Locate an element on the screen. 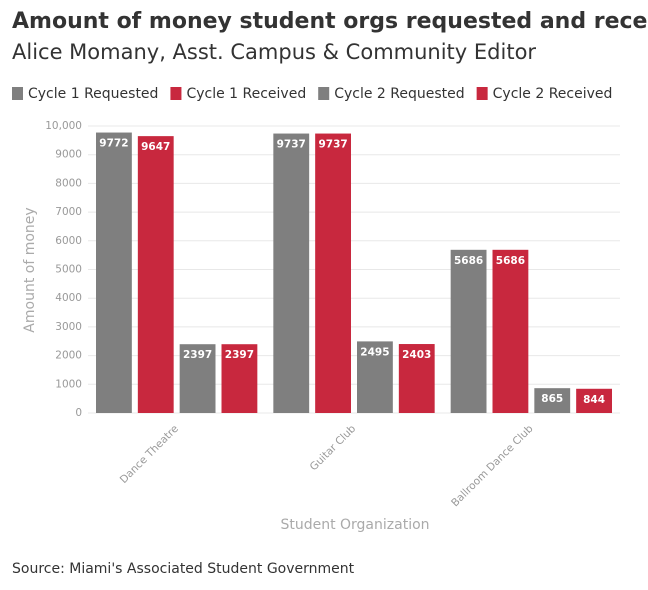  x-tick-label: Guitar Club is located at coordinates (333, 448).